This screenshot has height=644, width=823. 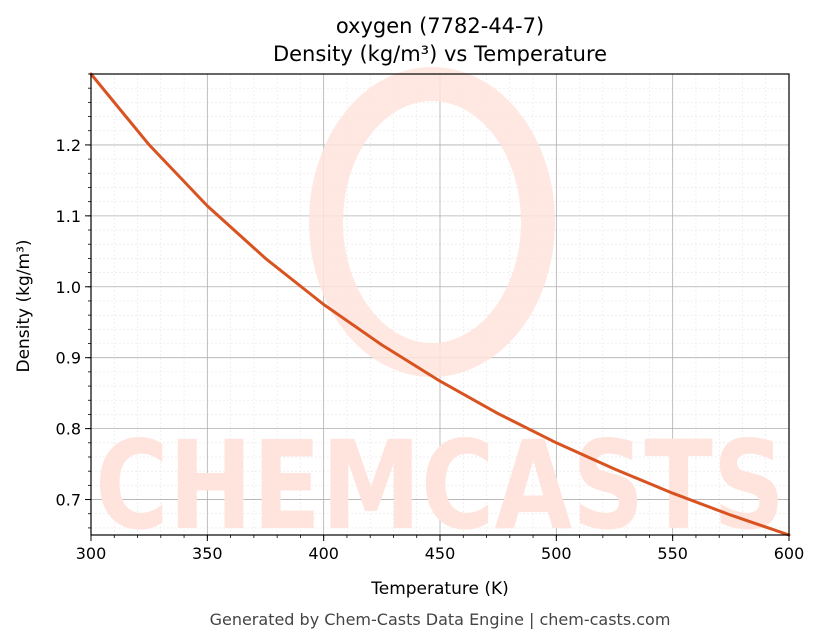 I want to click on x-tick-label: 350, so click(x=207, y=553).